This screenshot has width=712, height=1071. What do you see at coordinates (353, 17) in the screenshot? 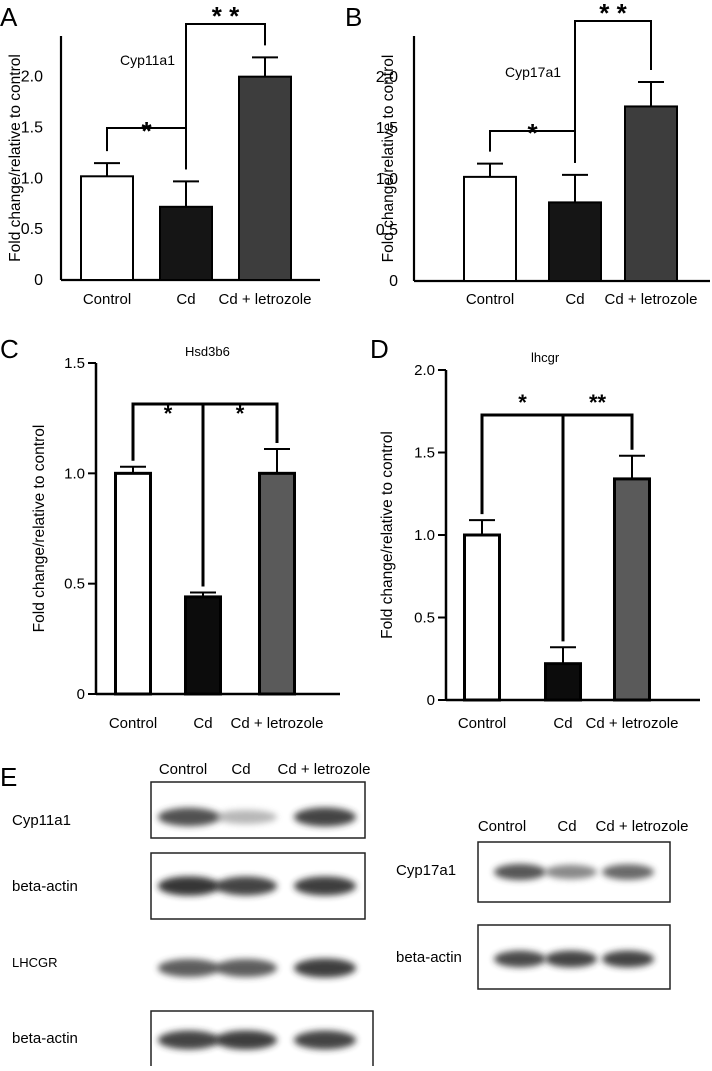
I see `panel-letter: B` at bounding box center [353, 17].